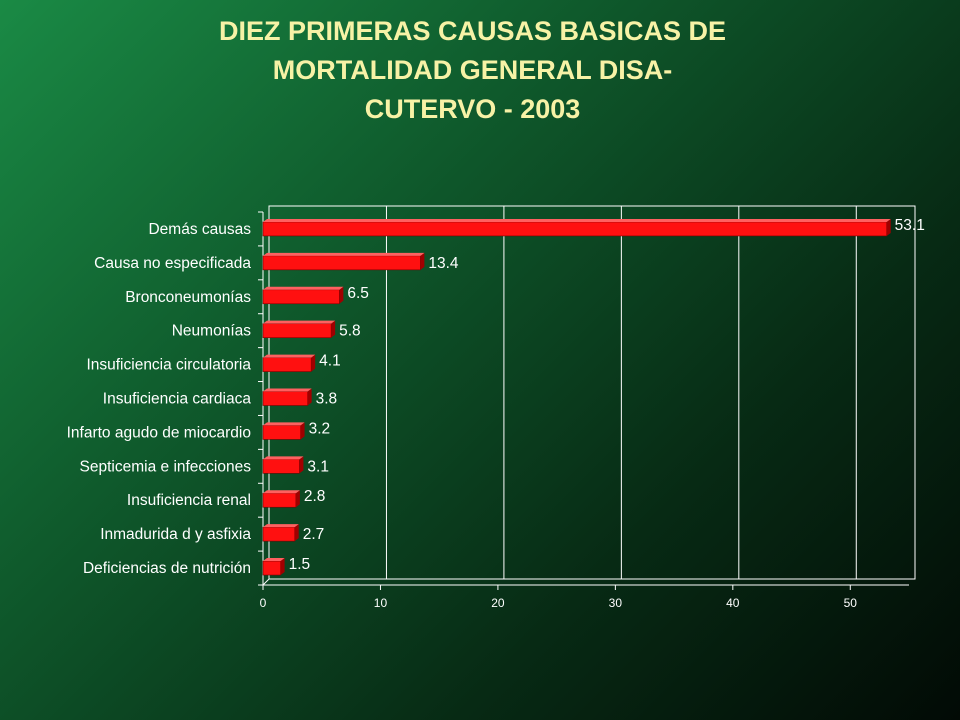 The height and width of the screenshot is (720, 960). Describe the element at coordinates (616, 603) in the screenshot. I see `x-tick-label: 30` at that location.